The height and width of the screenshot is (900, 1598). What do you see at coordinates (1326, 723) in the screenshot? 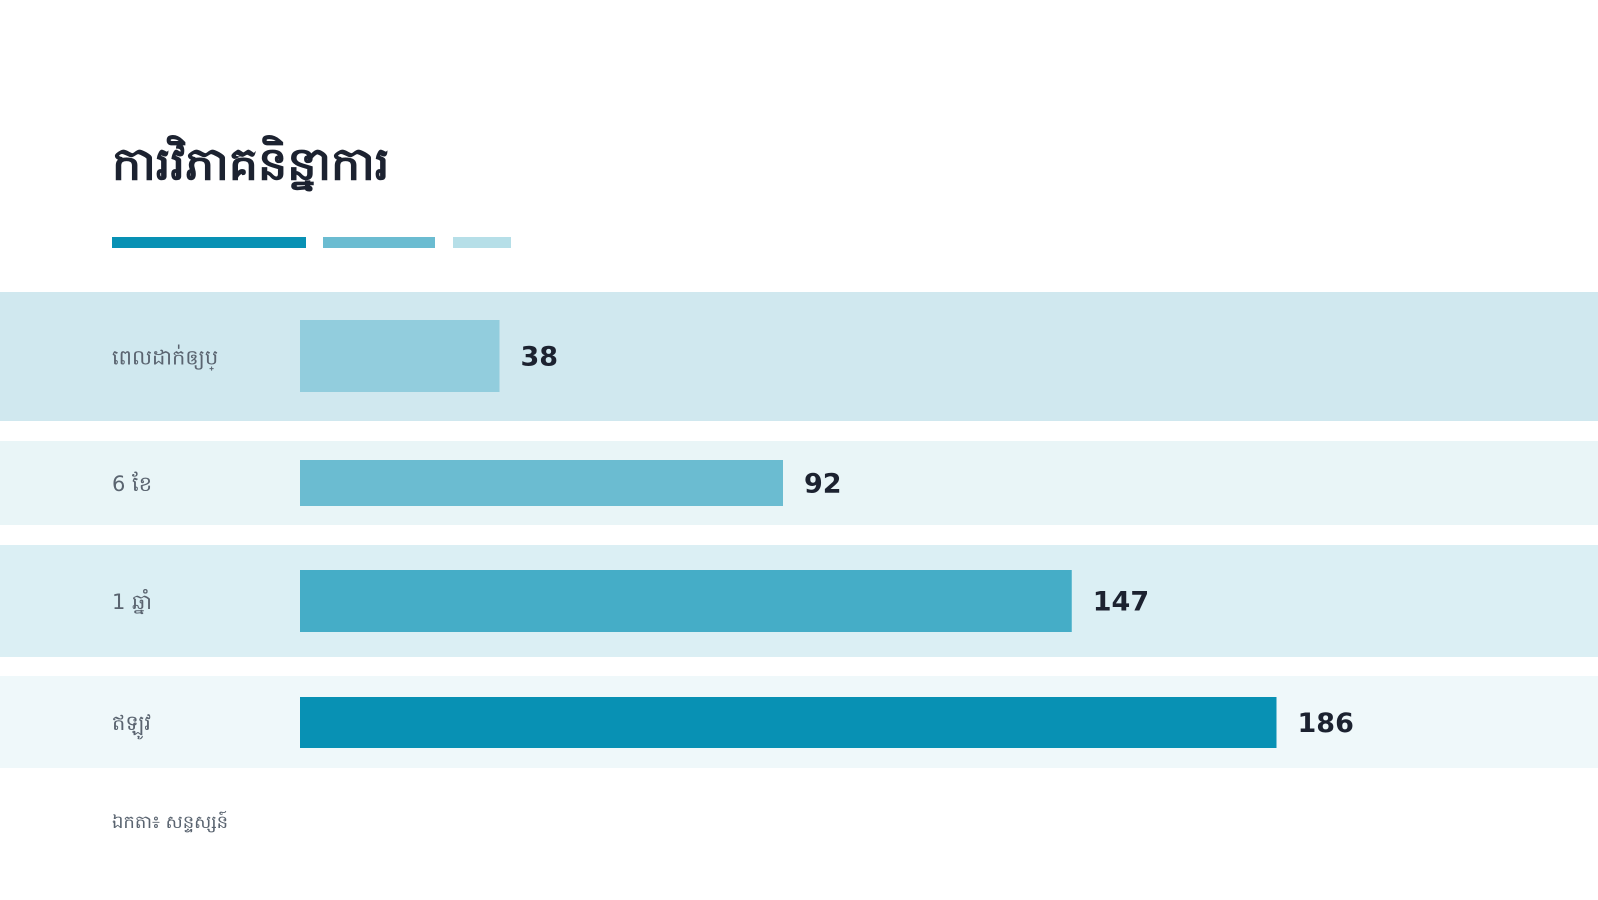
I see `value-label: 186` at bounding box center [1326, 723].